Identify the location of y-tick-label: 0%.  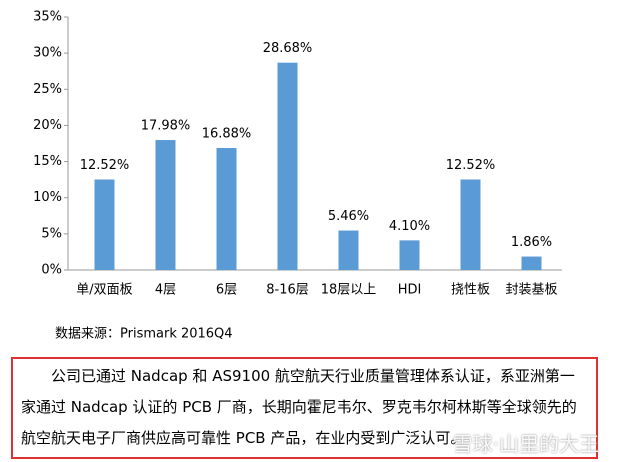
(51, 270).